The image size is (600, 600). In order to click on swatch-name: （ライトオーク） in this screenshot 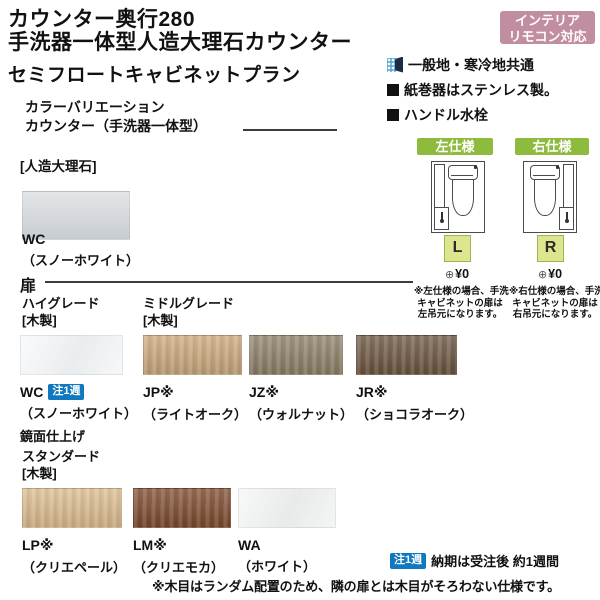, I will do `click(195, 414)`.